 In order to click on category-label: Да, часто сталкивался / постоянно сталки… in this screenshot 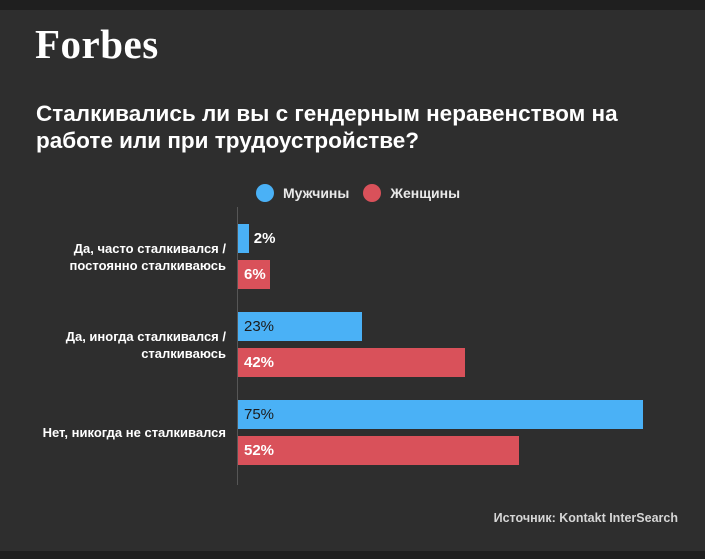, I will do `click(147, 256)`.